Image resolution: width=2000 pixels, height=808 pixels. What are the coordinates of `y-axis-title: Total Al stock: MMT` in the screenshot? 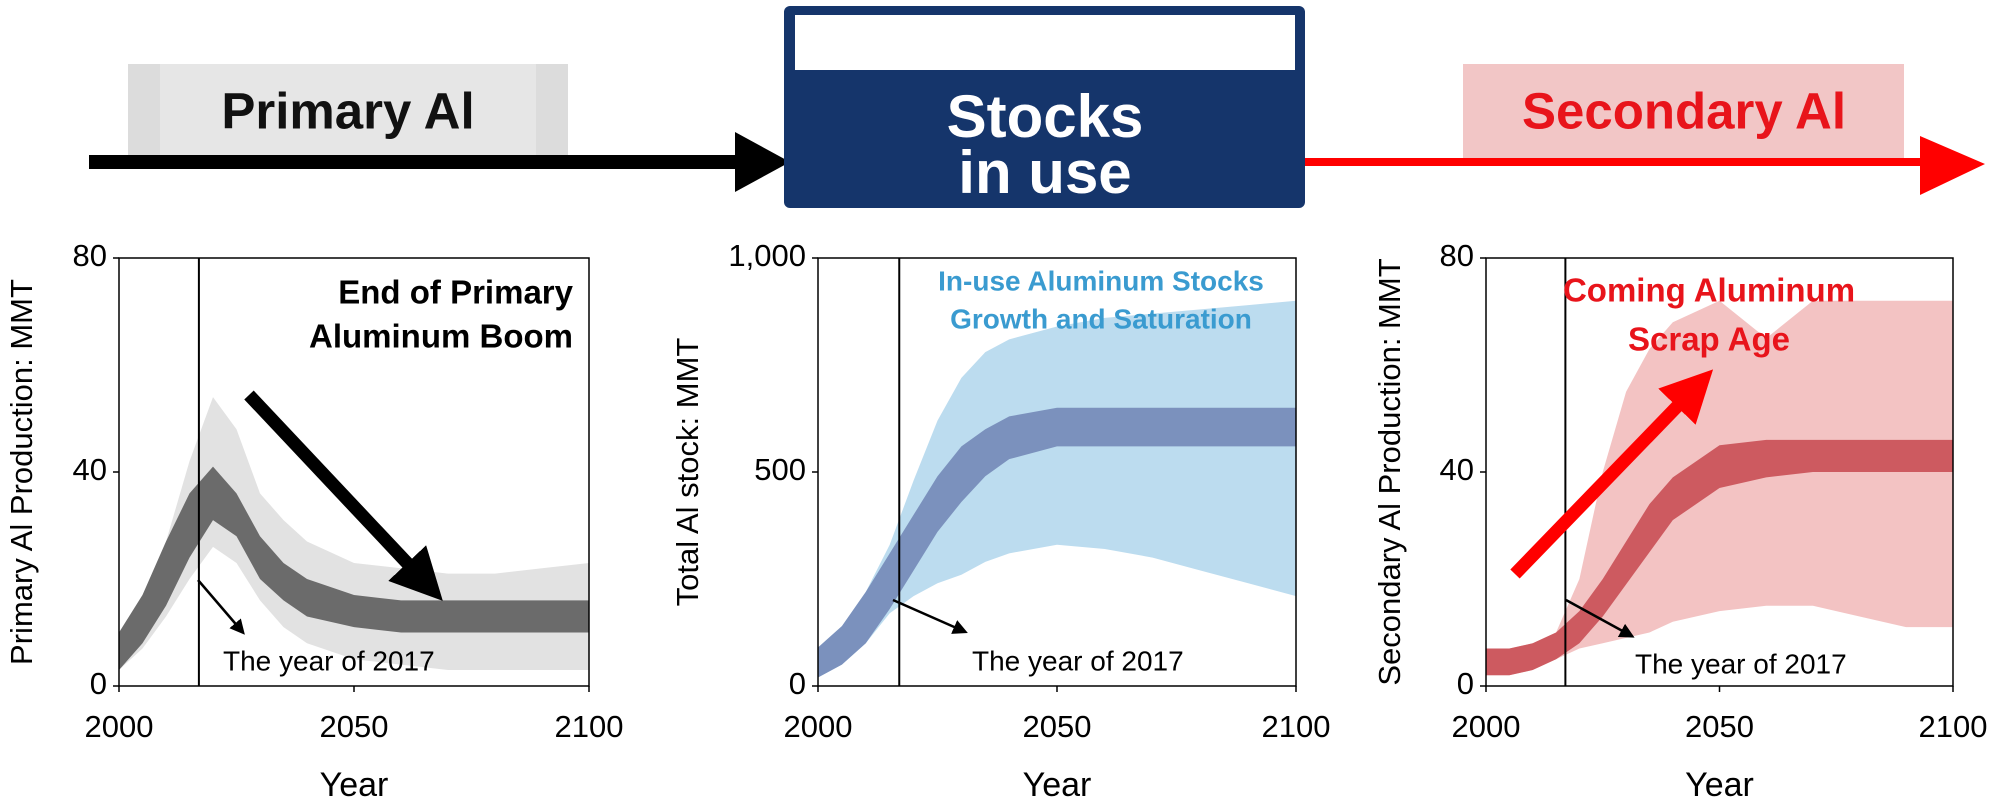 It's located at (687, 472).